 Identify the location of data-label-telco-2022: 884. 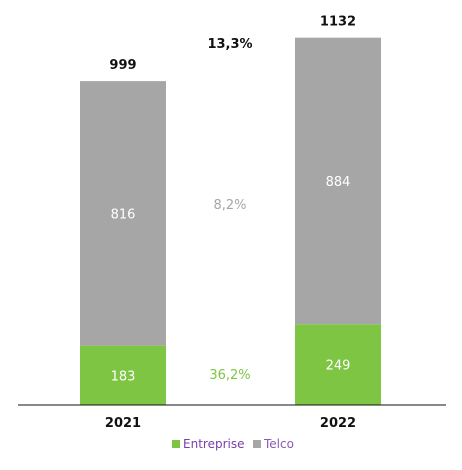
(338, 182).